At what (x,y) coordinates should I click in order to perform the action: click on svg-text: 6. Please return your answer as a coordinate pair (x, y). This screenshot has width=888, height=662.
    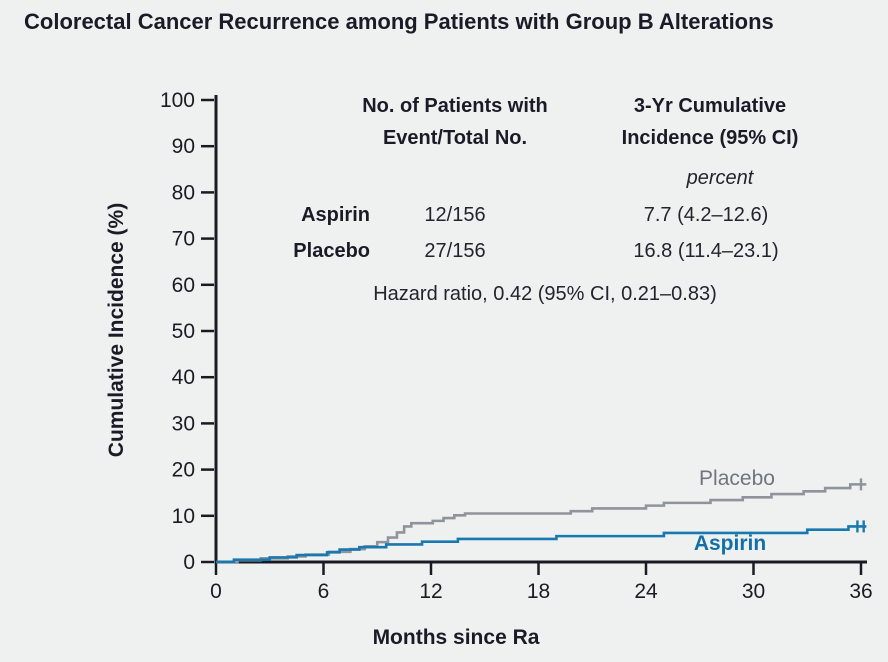
    Looking at the image, I should click on (324, 591).